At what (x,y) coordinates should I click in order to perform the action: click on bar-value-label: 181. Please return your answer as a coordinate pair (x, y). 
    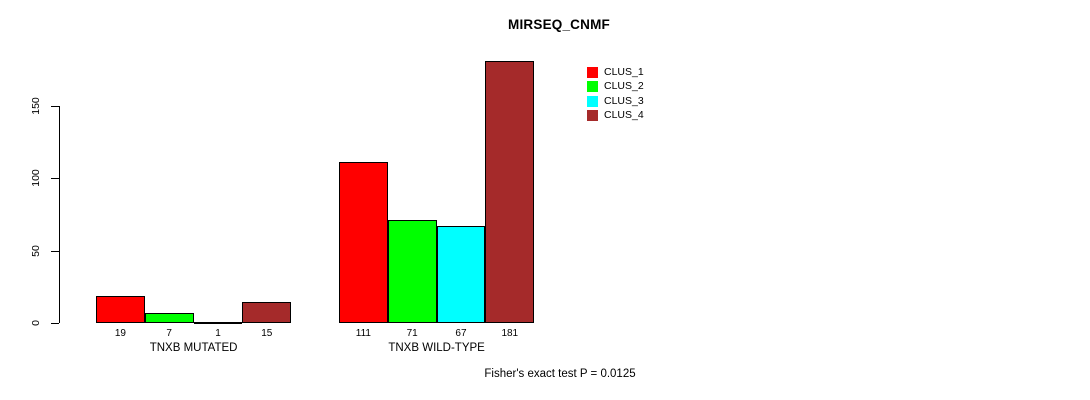
    Looking at the image, I should click on (510, 334).